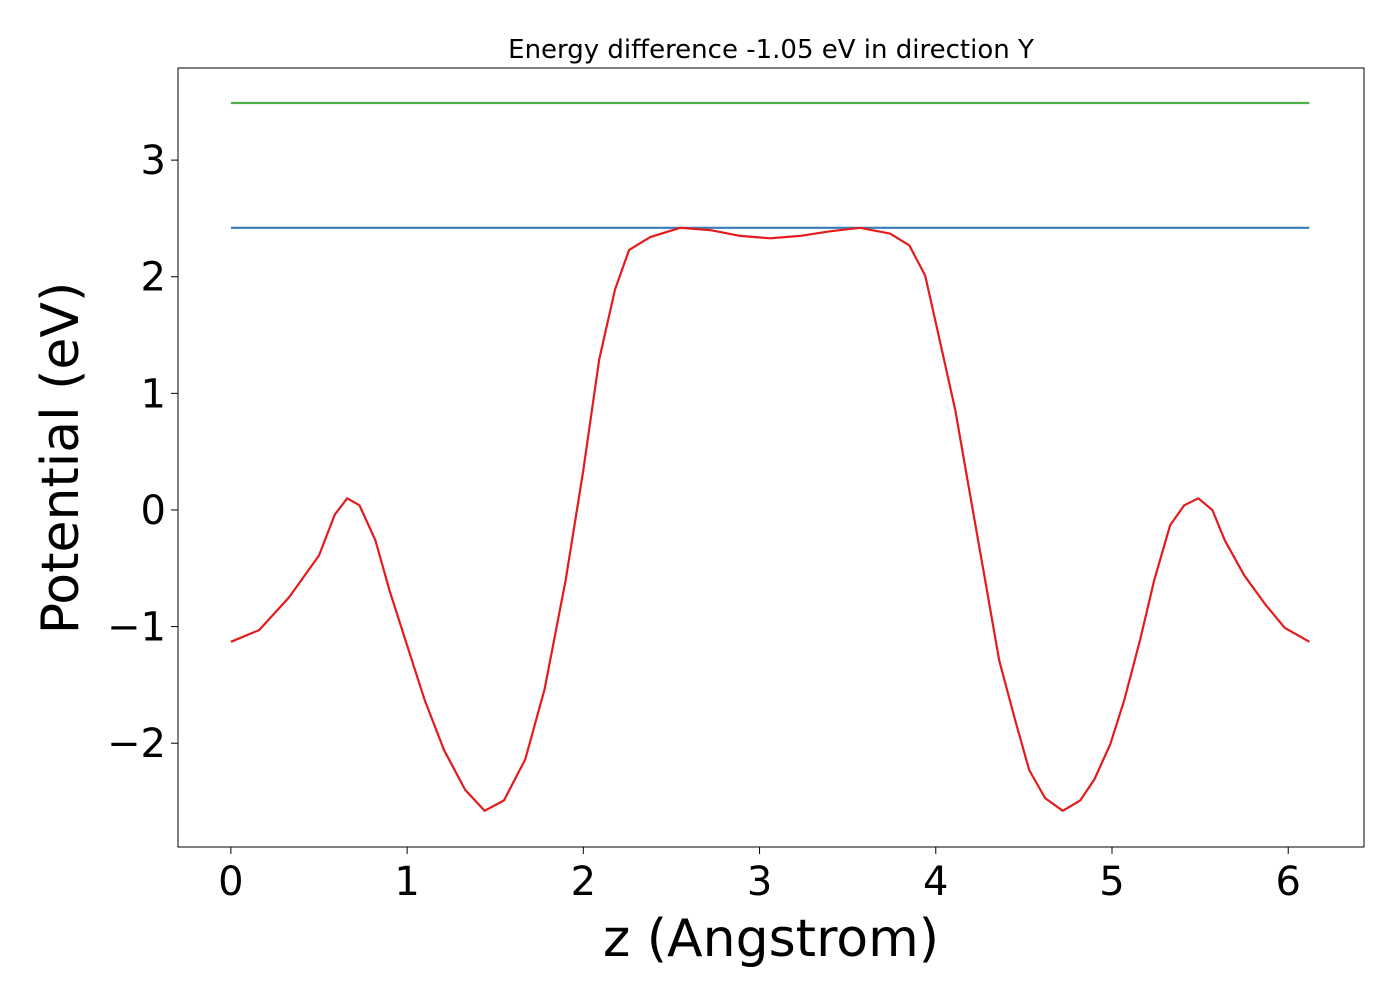 Image resolution: width=1400 pixels, height=1000 pixels. I want to click on x-tick-label: 6, so click(1287, 882).